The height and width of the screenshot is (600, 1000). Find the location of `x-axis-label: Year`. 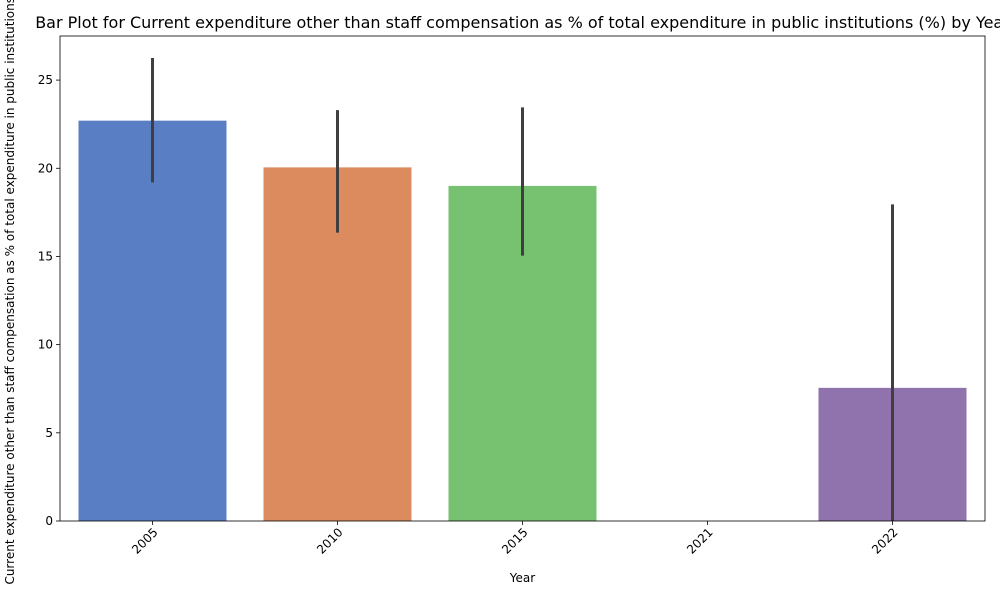

x-axis-label: Year is located at coordinates (522, 578).